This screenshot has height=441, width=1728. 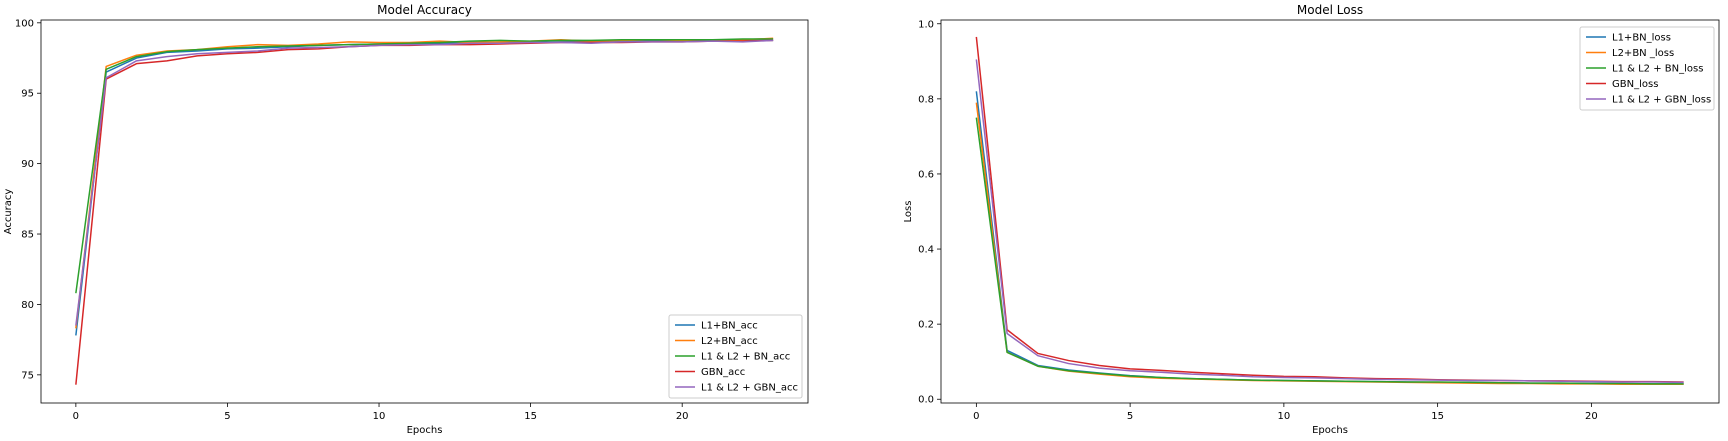 What do you see at coordinates (723, 372) in the screenshot?
I see `accuracy-legend-label: GBN_acc` at bounding box center [723, 372].